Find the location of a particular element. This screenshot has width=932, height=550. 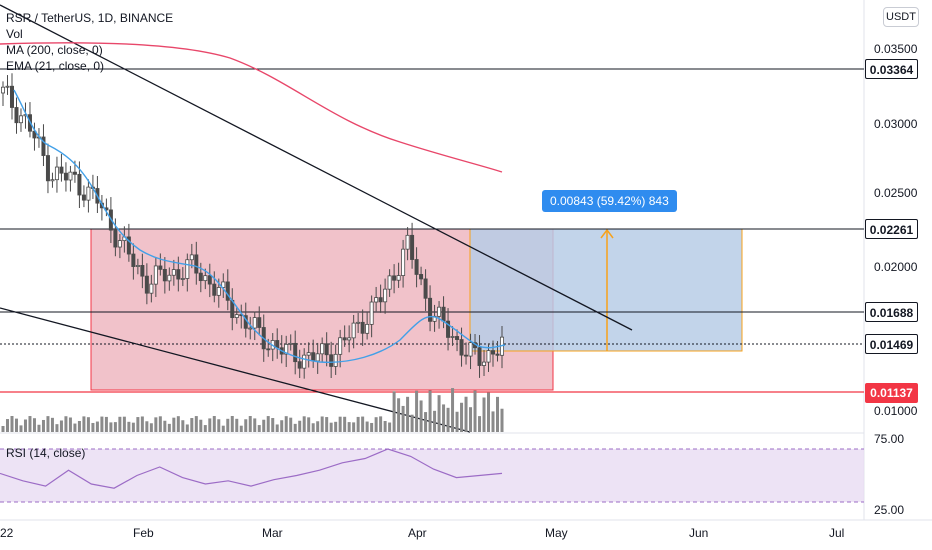

legend-ema: EMA (21, close, 0) is located at coordinates (55, 66).